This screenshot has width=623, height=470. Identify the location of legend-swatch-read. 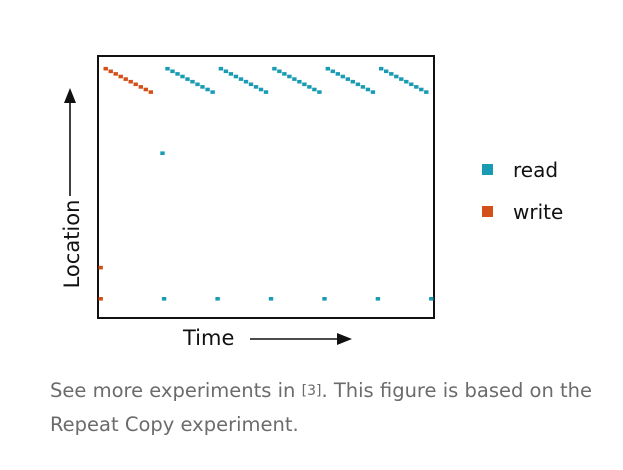
(487, 169).